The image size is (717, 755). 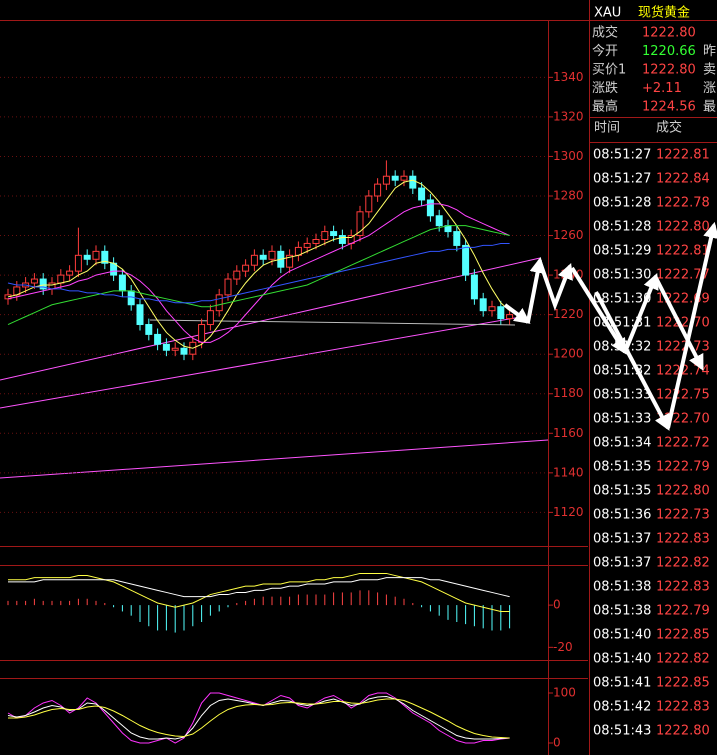 I want to click on y-tick-label: 1320, so click(x=568, y=116).